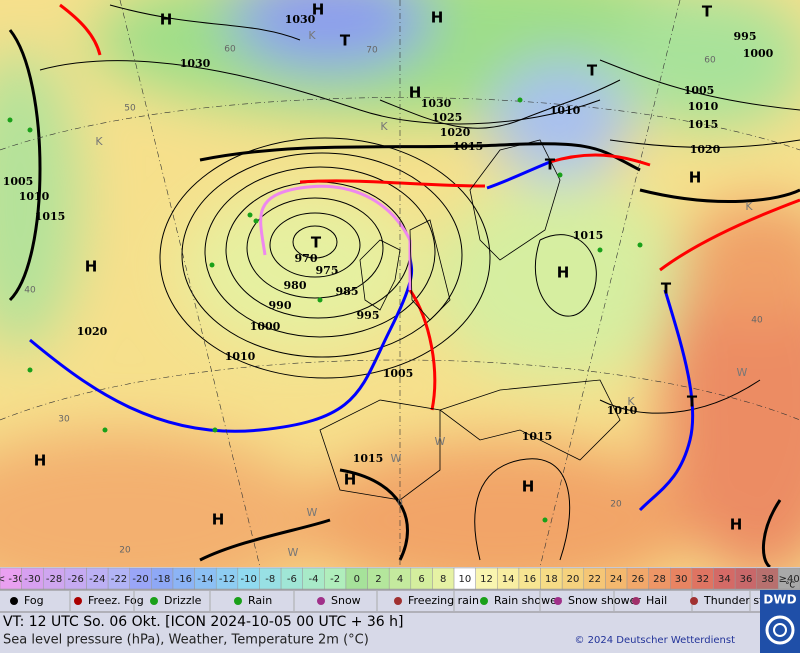 The width and height of the screenshot is (800, 653). I want to click on scale-label: ≥40, so click(789, 579).